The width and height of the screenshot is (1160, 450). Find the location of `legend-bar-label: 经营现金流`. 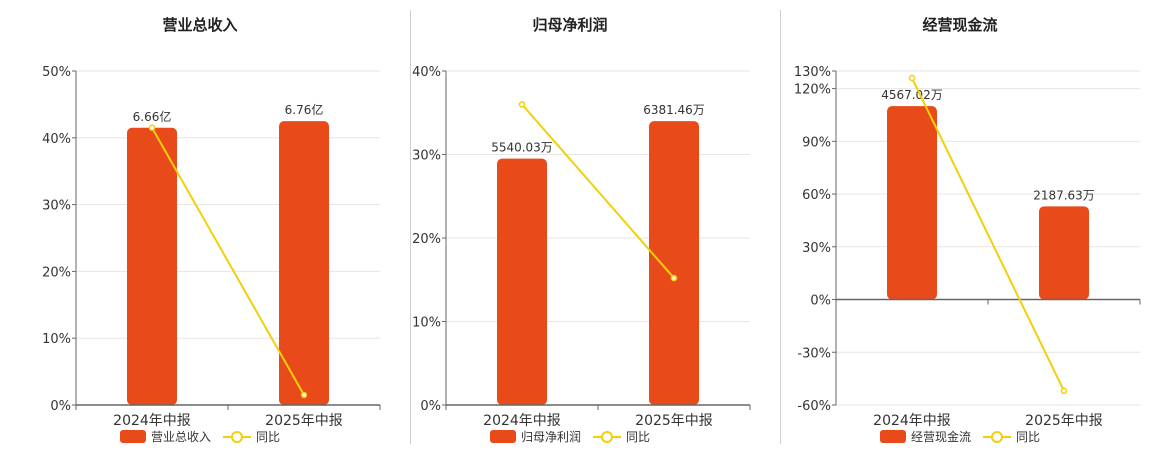

legend-bar-label: 经营现金流 is located at coordinates (940, 437).